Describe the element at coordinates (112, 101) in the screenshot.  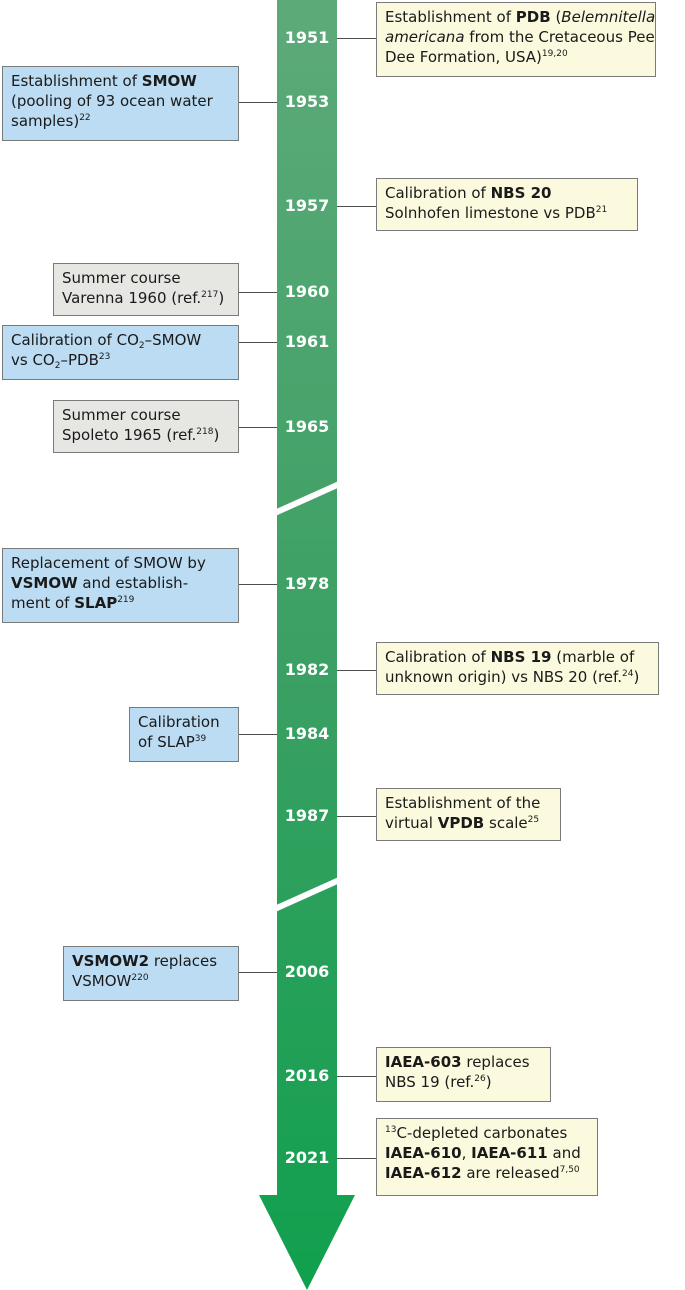
I see `event-text: (pooling of 93 ocean water` at that location.